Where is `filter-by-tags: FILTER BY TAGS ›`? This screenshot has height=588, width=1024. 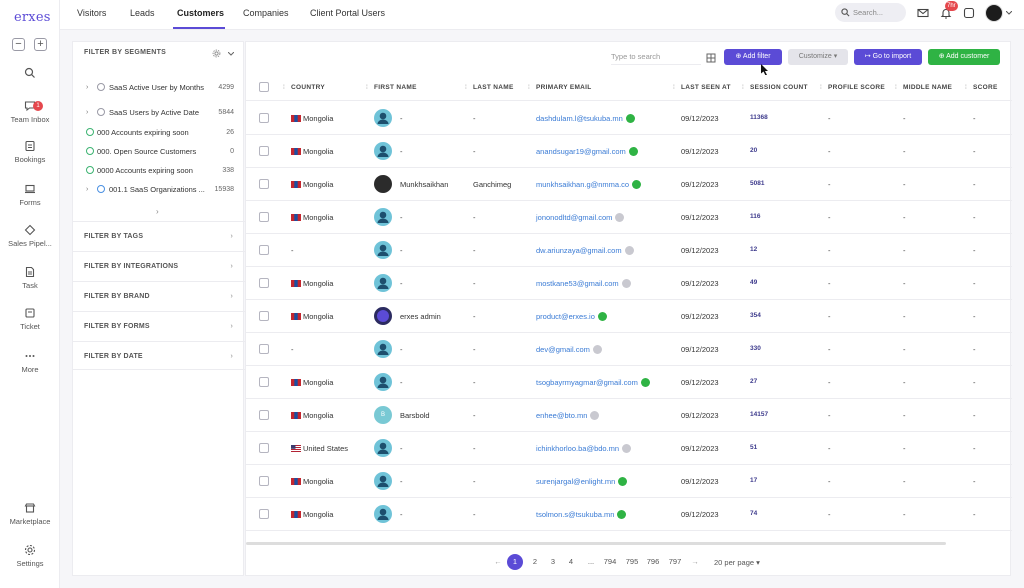 filter-by-tags: FILTER BY TAGS › is located at coordinates (159, 235).